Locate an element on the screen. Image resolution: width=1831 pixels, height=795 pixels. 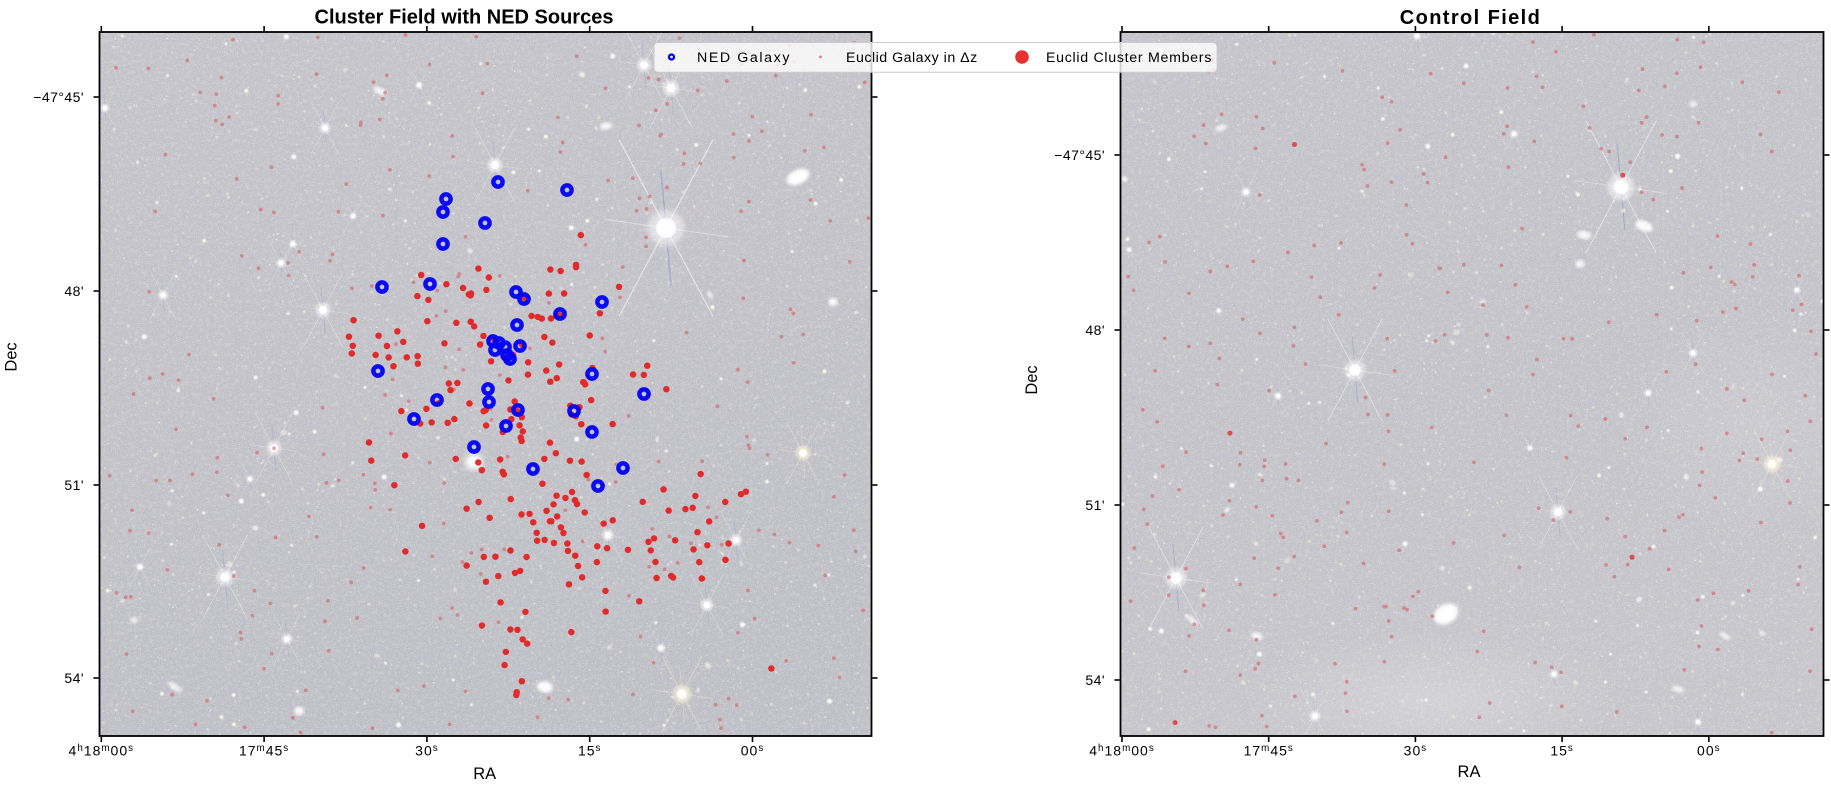
svg-text: Euclid Galaxy in Δz is located at coordinates (912, 58).